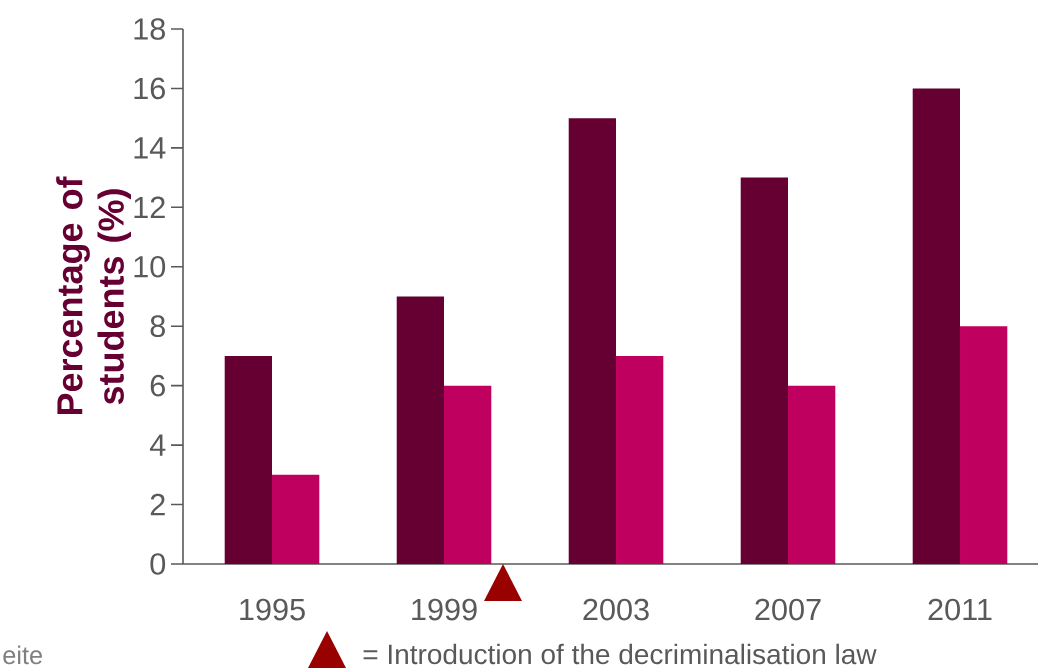 The image size is (1038, 670). What do you see at coordinates (149, 29) in the screenshot?
I see `y-tick-label: 18` at bounding box center [149, 29].